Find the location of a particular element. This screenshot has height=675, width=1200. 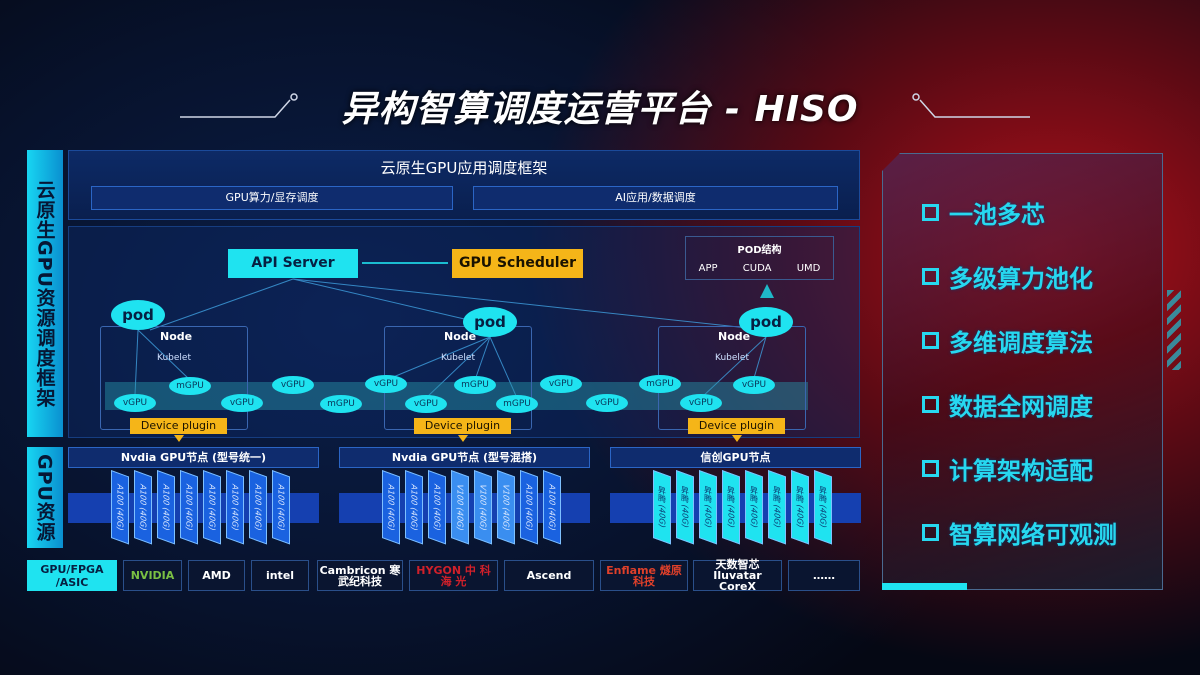

page-title: 异构智算调度运营平台 - HISO is located at coordinates (600, 109).